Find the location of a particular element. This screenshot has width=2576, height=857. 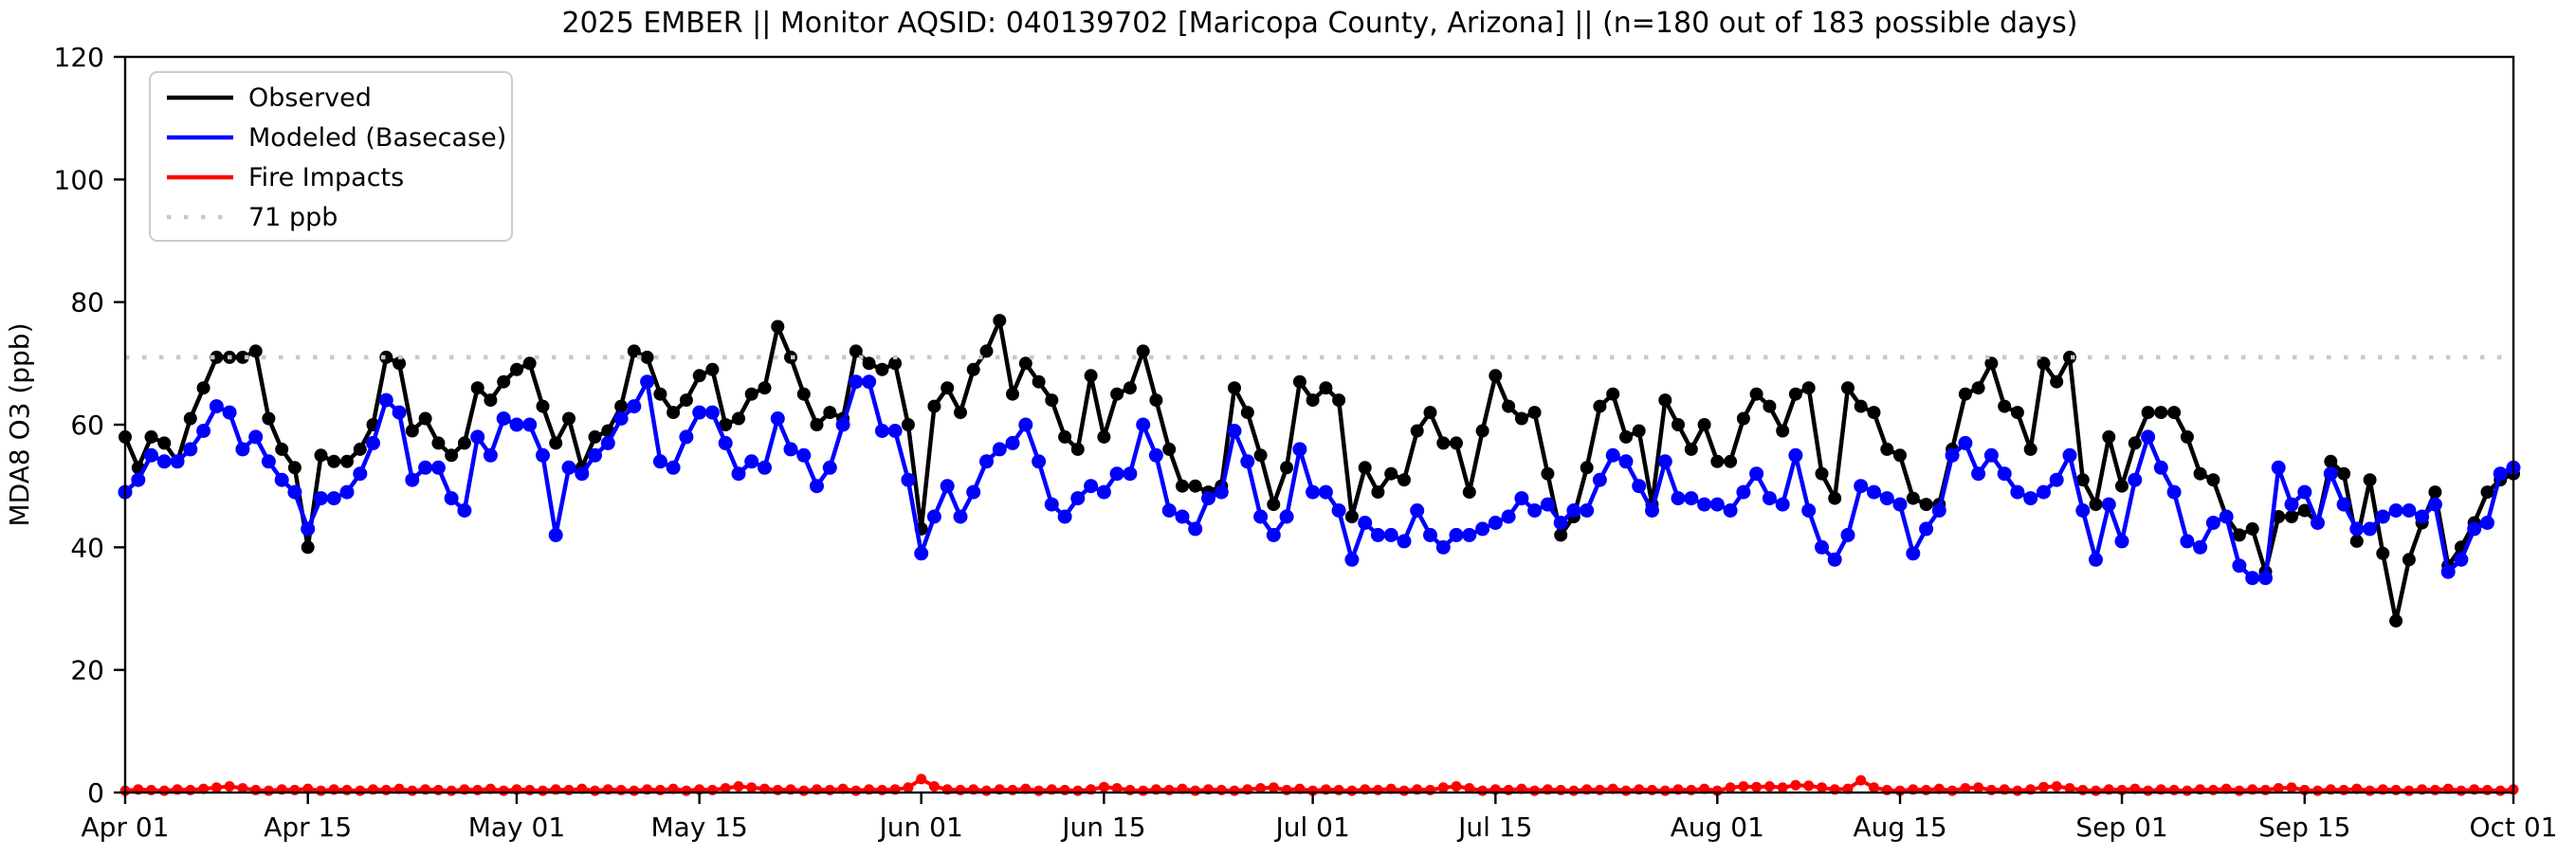

y-tick-label: 40 is located at coordinates (87, 547).